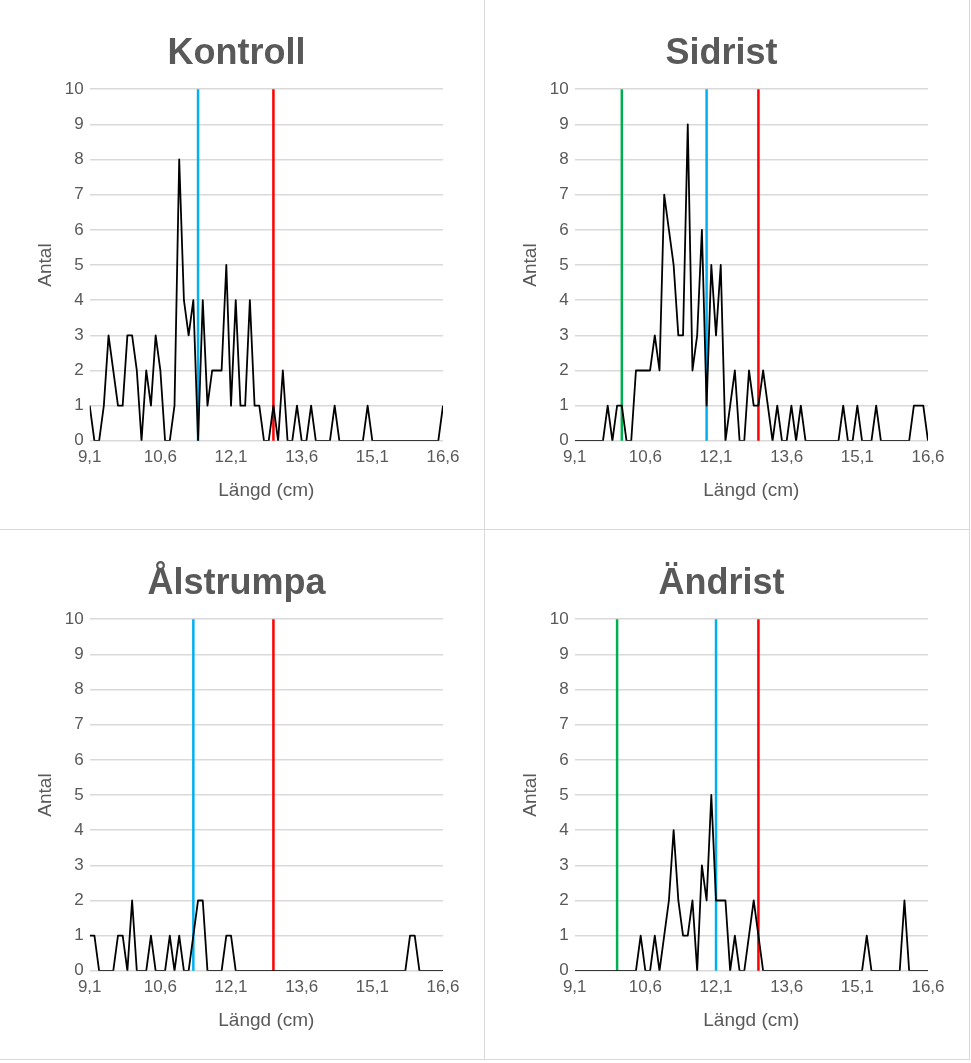 The width and height of the screenshot is (971, 1063). What do you see at coordinates (237, 581) in the screenshot?
I see `chart-title: Ålstrumpa` at bounding box center [237, 581].